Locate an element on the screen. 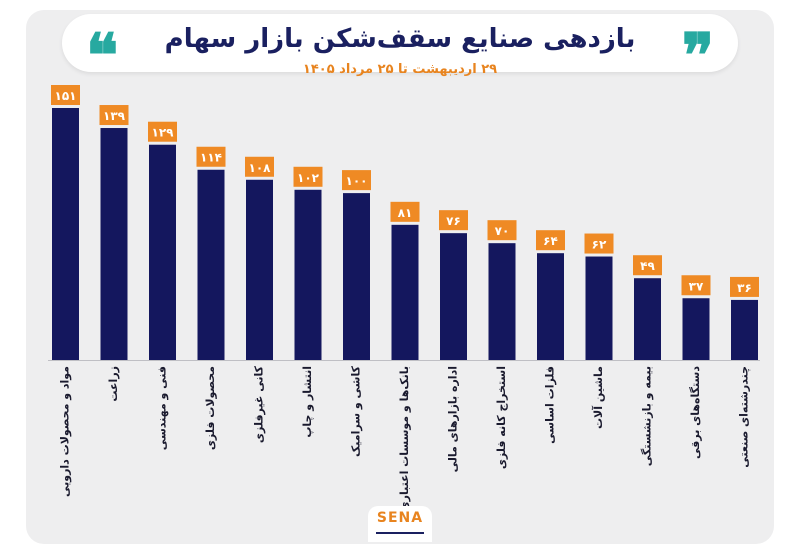  data-label: ۱۳۹ is located at coordinates (114, 116).